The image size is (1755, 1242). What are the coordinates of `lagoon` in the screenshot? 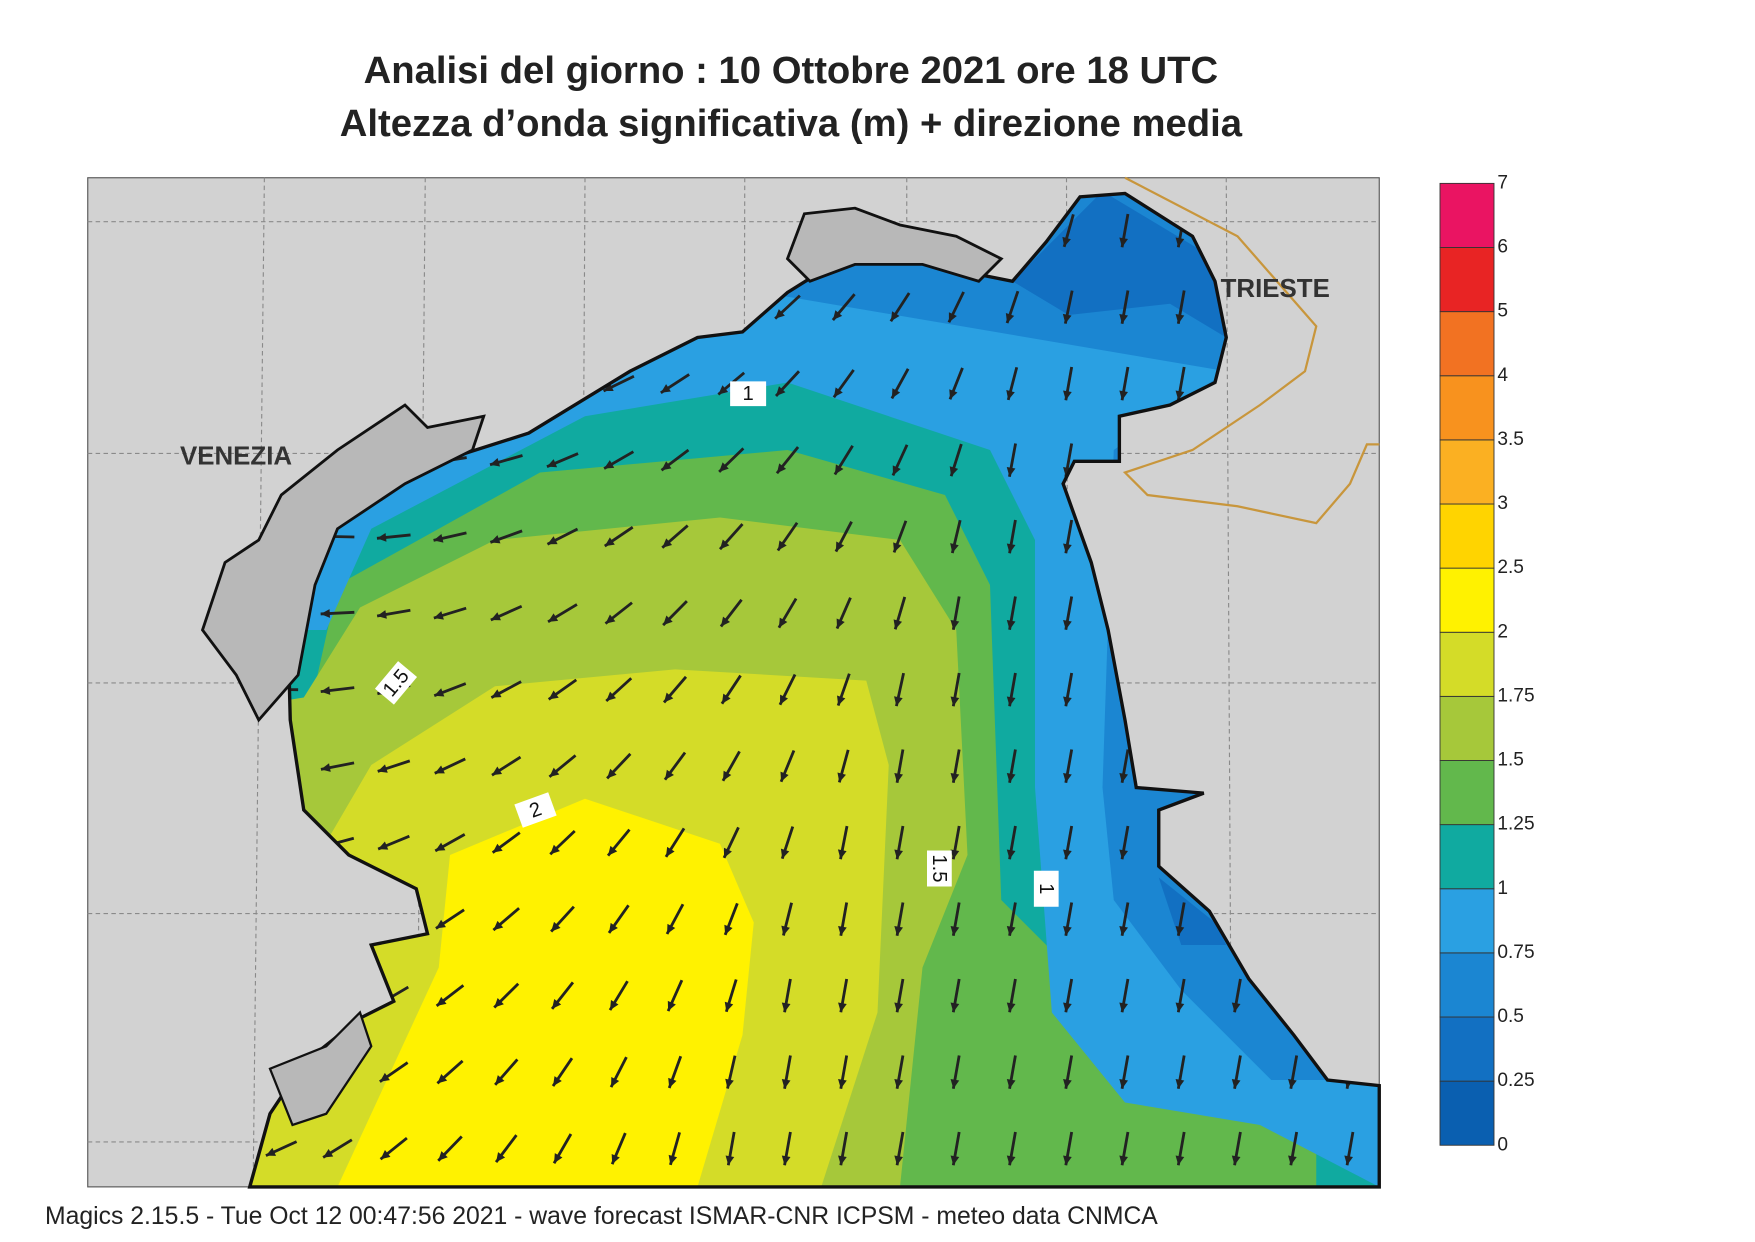 It's located at (894, 244).